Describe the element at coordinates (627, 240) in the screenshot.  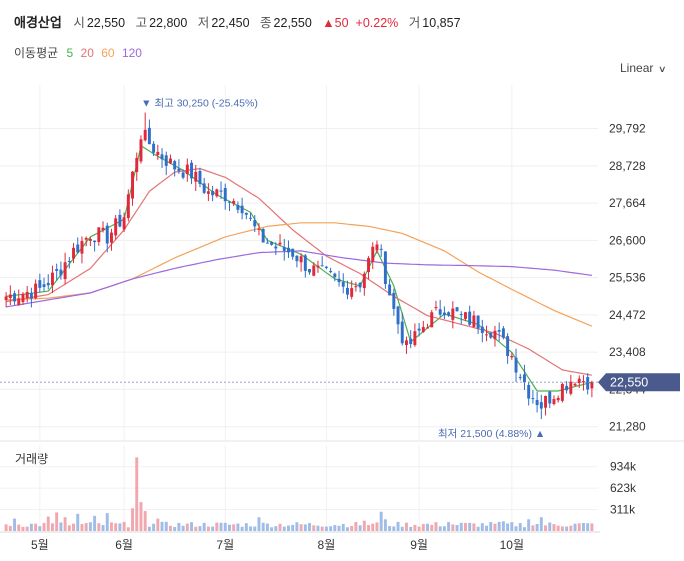
I see `y-tick-label: 26,600` at that location.